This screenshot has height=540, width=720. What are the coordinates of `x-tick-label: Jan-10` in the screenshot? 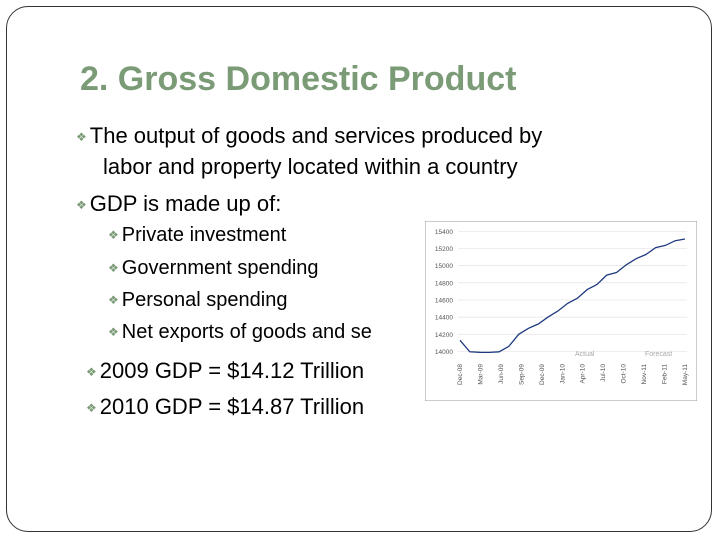 It's located at (562, 374).